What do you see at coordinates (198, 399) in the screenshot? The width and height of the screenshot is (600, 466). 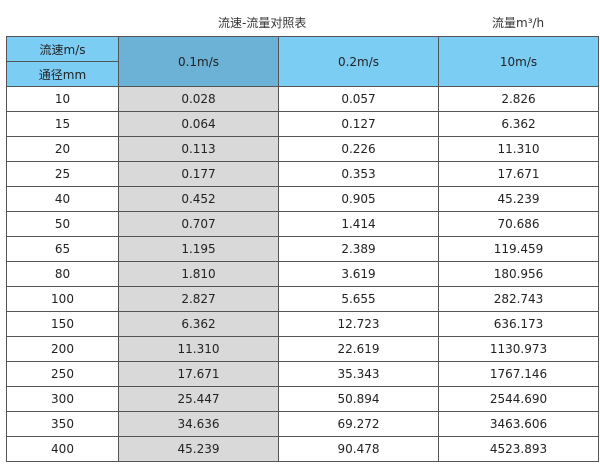 I see `flow-cell: 25.447` at bounding box center [198, 399].